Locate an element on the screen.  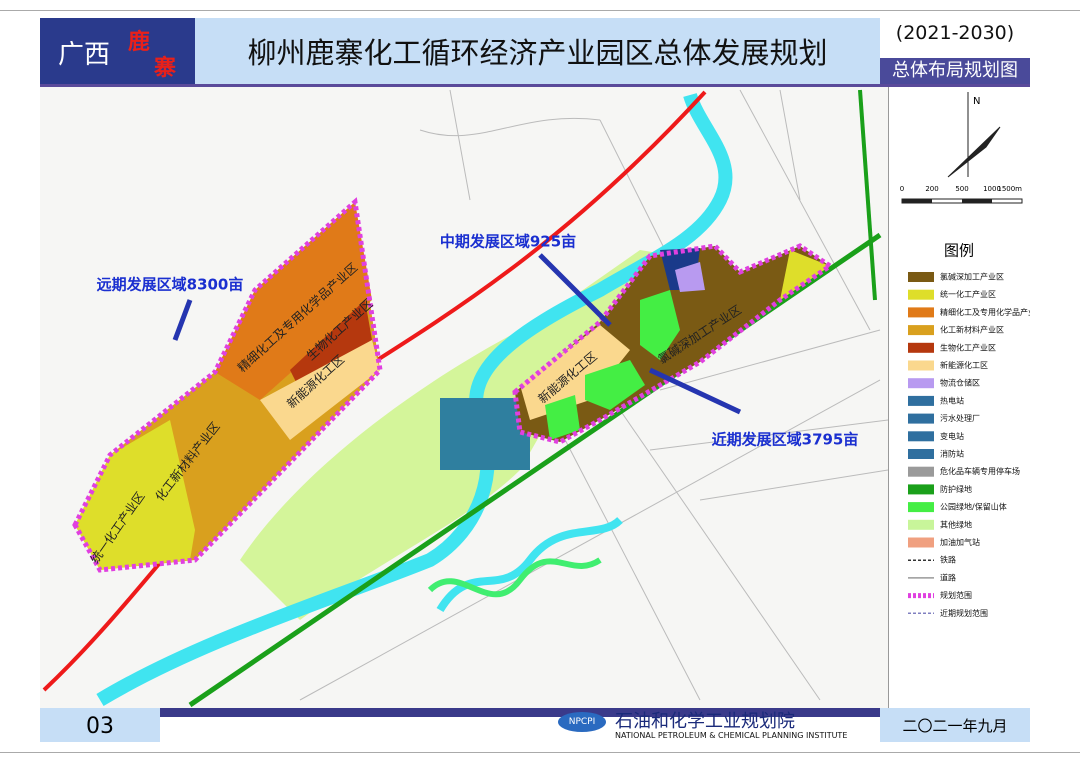
zone-fine-chem is located at coordinates (293, 301).